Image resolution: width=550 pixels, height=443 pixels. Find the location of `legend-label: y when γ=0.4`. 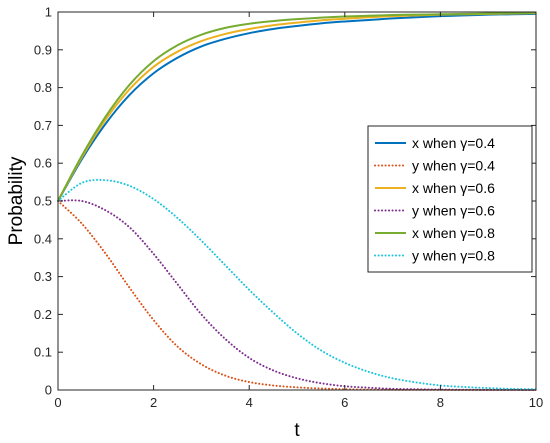

legend-label: y when γ=0.4 is located at coordinates (453, 166).